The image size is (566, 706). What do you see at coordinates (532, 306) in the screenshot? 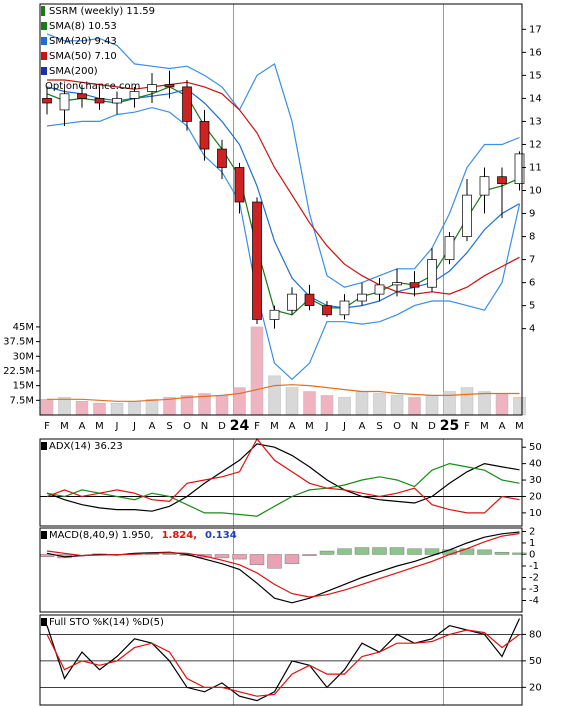
I see `y-tick-label: 5` at bounding box center [532, 306].